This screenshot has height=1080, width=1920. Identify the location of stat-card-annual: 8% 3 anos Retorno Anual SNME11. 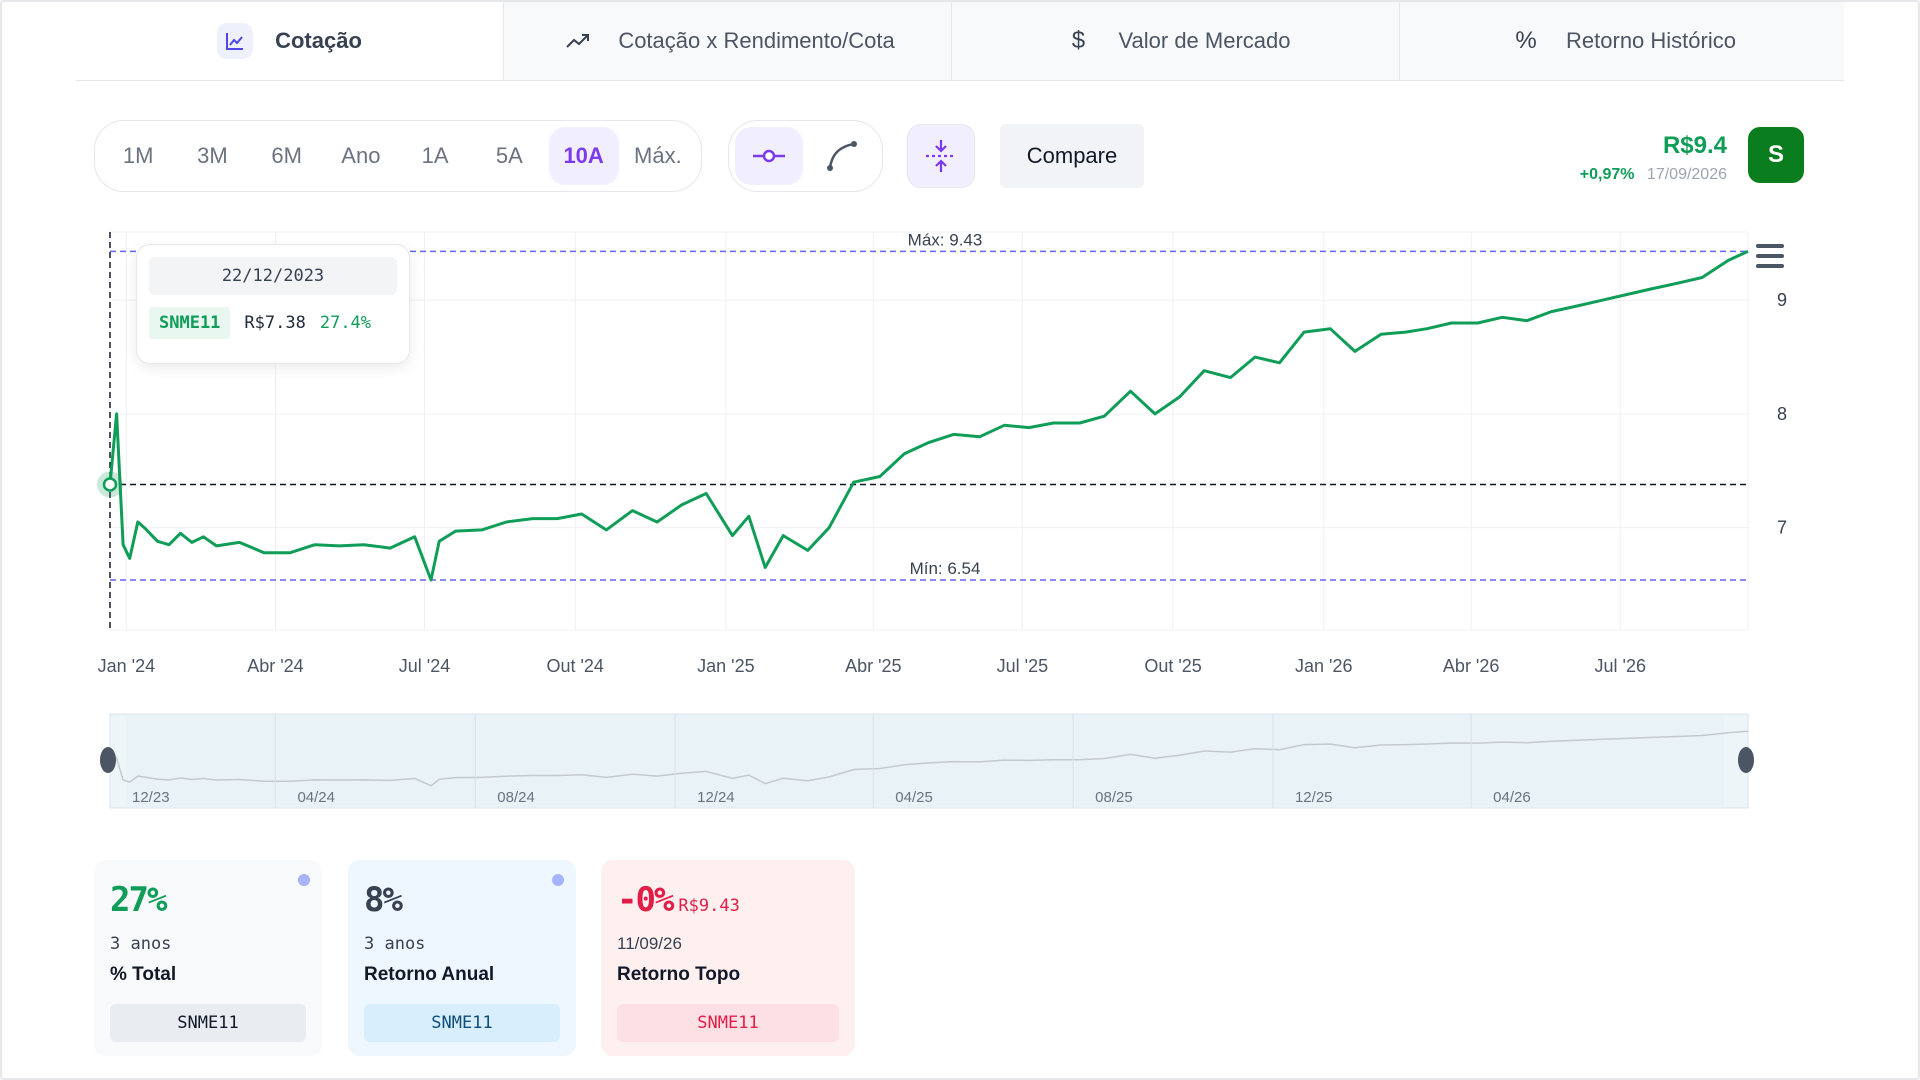
(462, 958).